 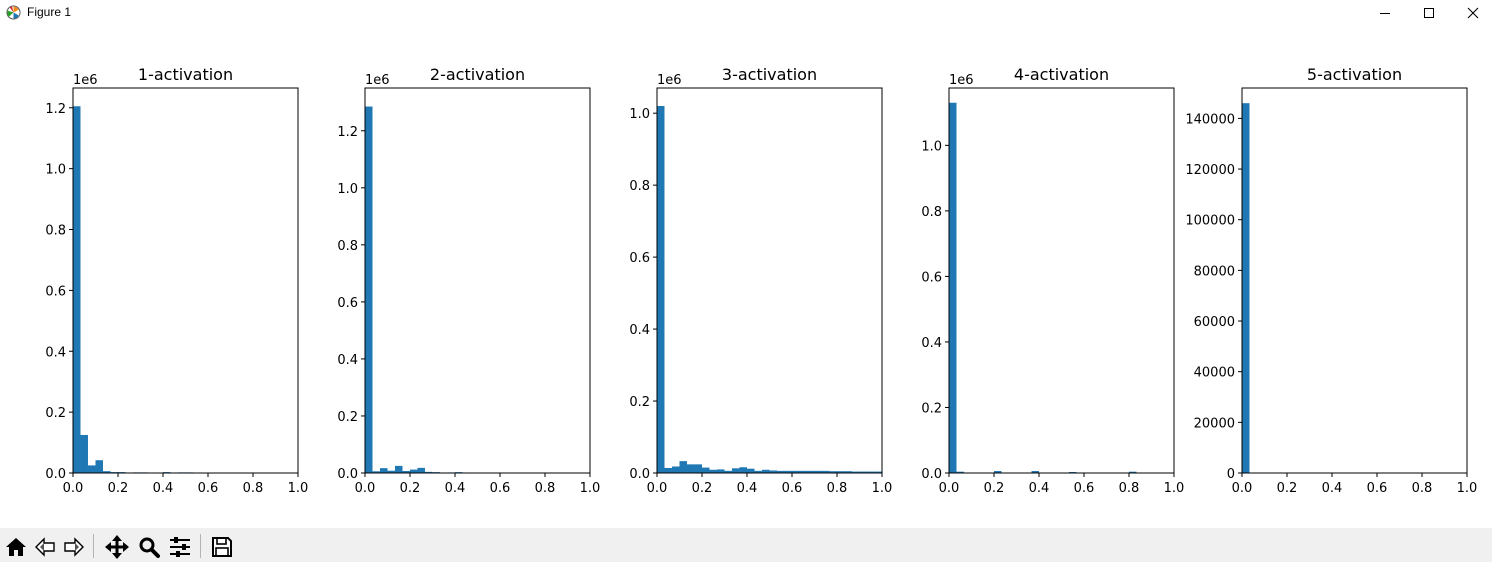 I want to click on y-tick-label: 1.2, so click(x=347, y=132).